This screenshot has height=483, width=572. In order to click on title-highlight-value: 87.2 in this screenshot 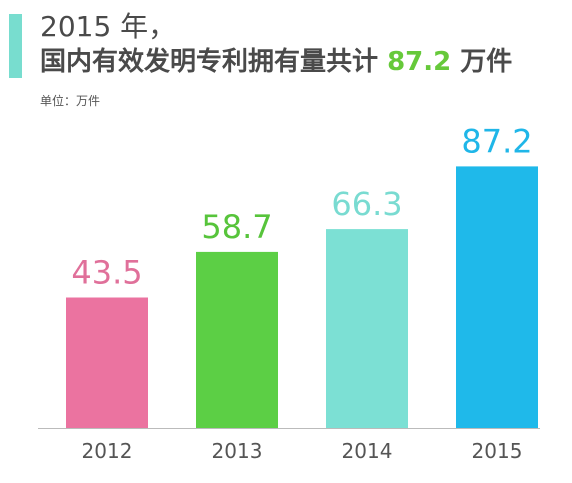, I will do `click(419, 62)`.